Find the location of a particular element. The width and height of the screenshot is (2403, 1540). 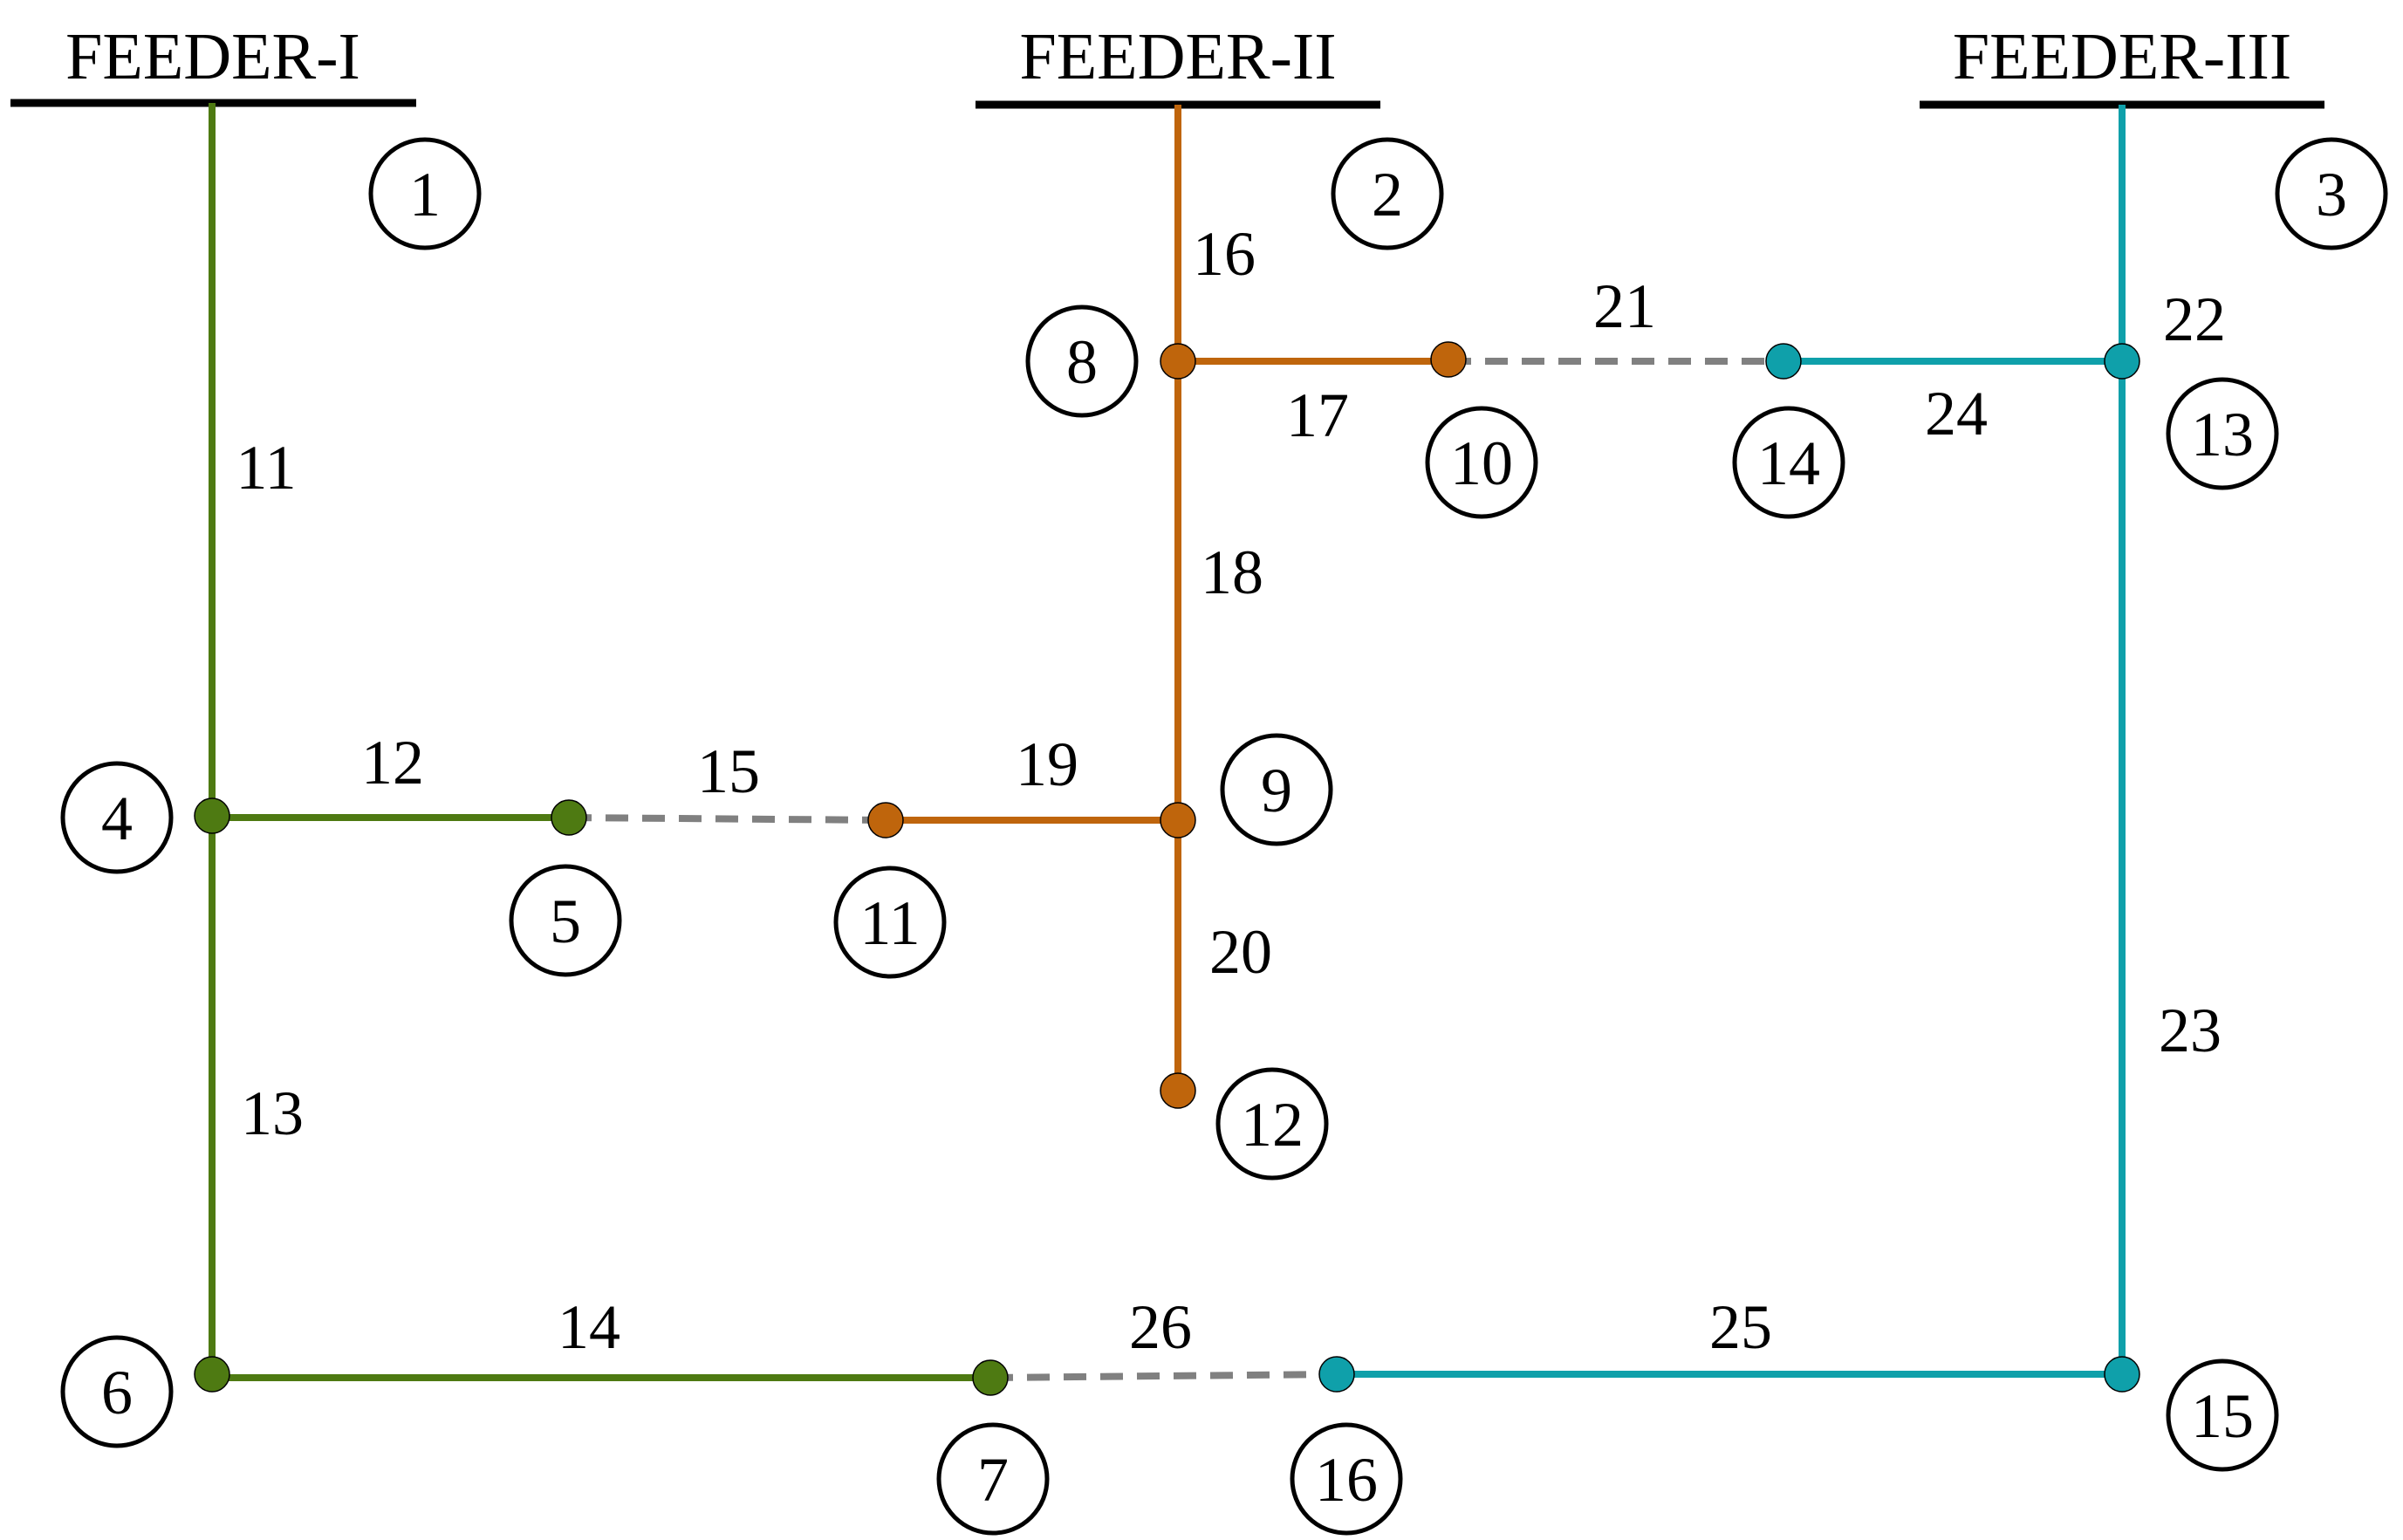

node-label-11: 11 is located at coordinates (889, 923).